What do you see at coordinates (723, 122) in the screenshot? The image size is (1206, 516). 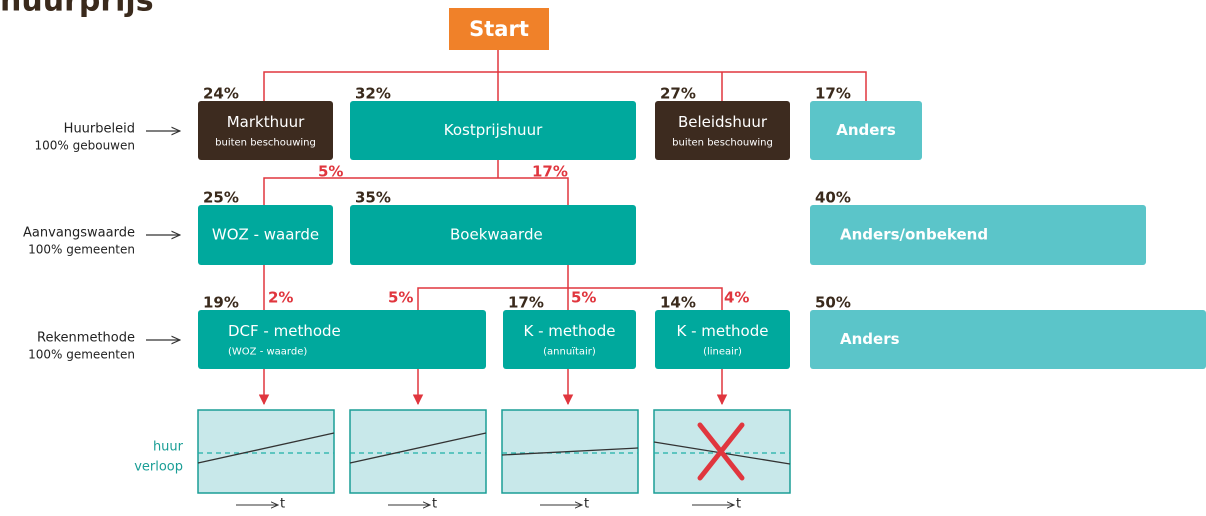 I see `node-label: Beleidshuur` at bounding box center [723, 122].